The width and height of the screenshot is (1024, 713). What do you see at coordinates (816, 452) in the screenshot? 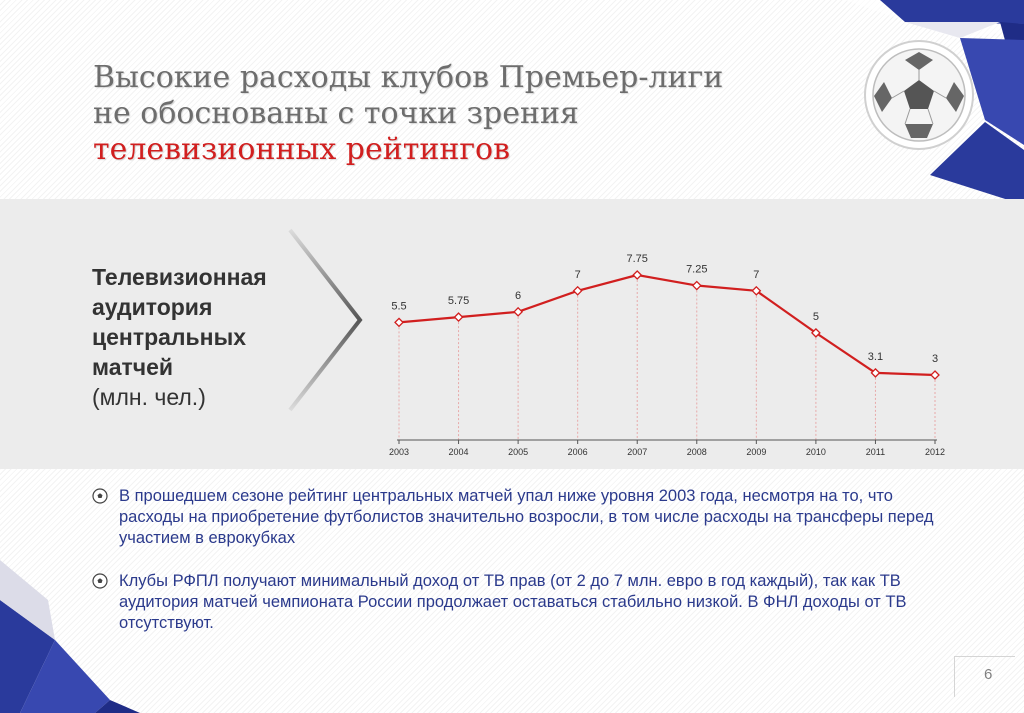
I see `x-tick-label: 2010` at bounding box center [816, 452].